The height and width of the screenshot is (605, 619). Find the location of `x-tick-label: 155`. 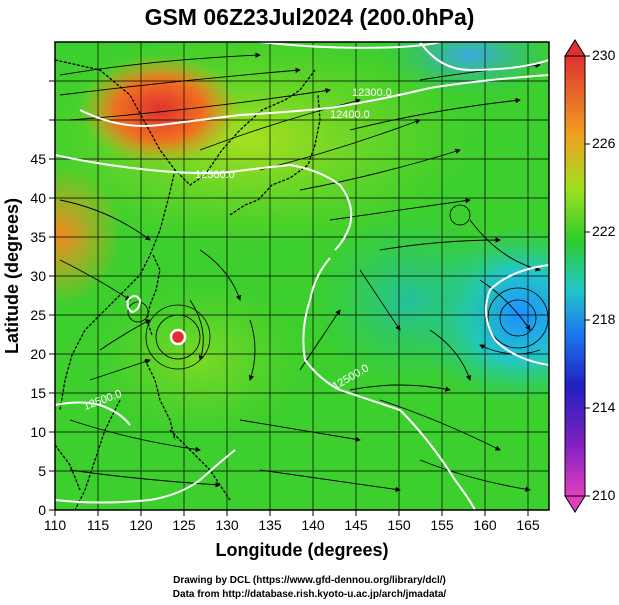

x-tick-label: 155 is located at coordinates (442, 525).